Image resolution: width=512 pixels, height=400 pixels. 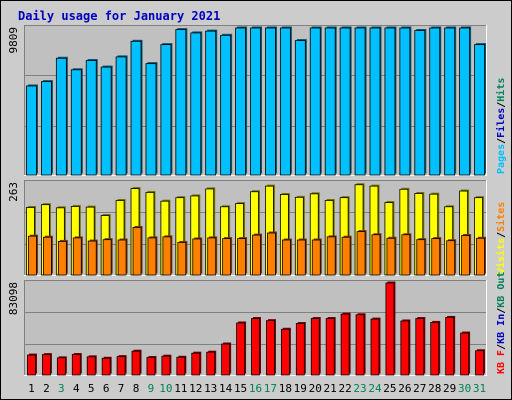 I want to click on x-tick-label: 25, so click(x=389, y=388).